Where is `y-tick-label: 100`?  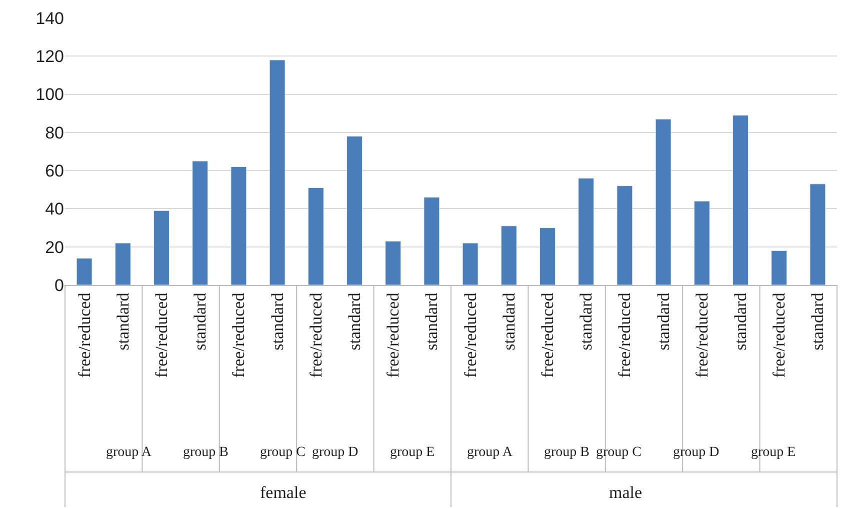
y-tick-label: 100 is located at coordinates (50, 94).